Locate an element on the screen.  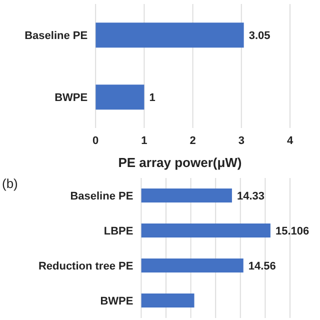
data-label: 14.33 is located at coordinates (250, 196).